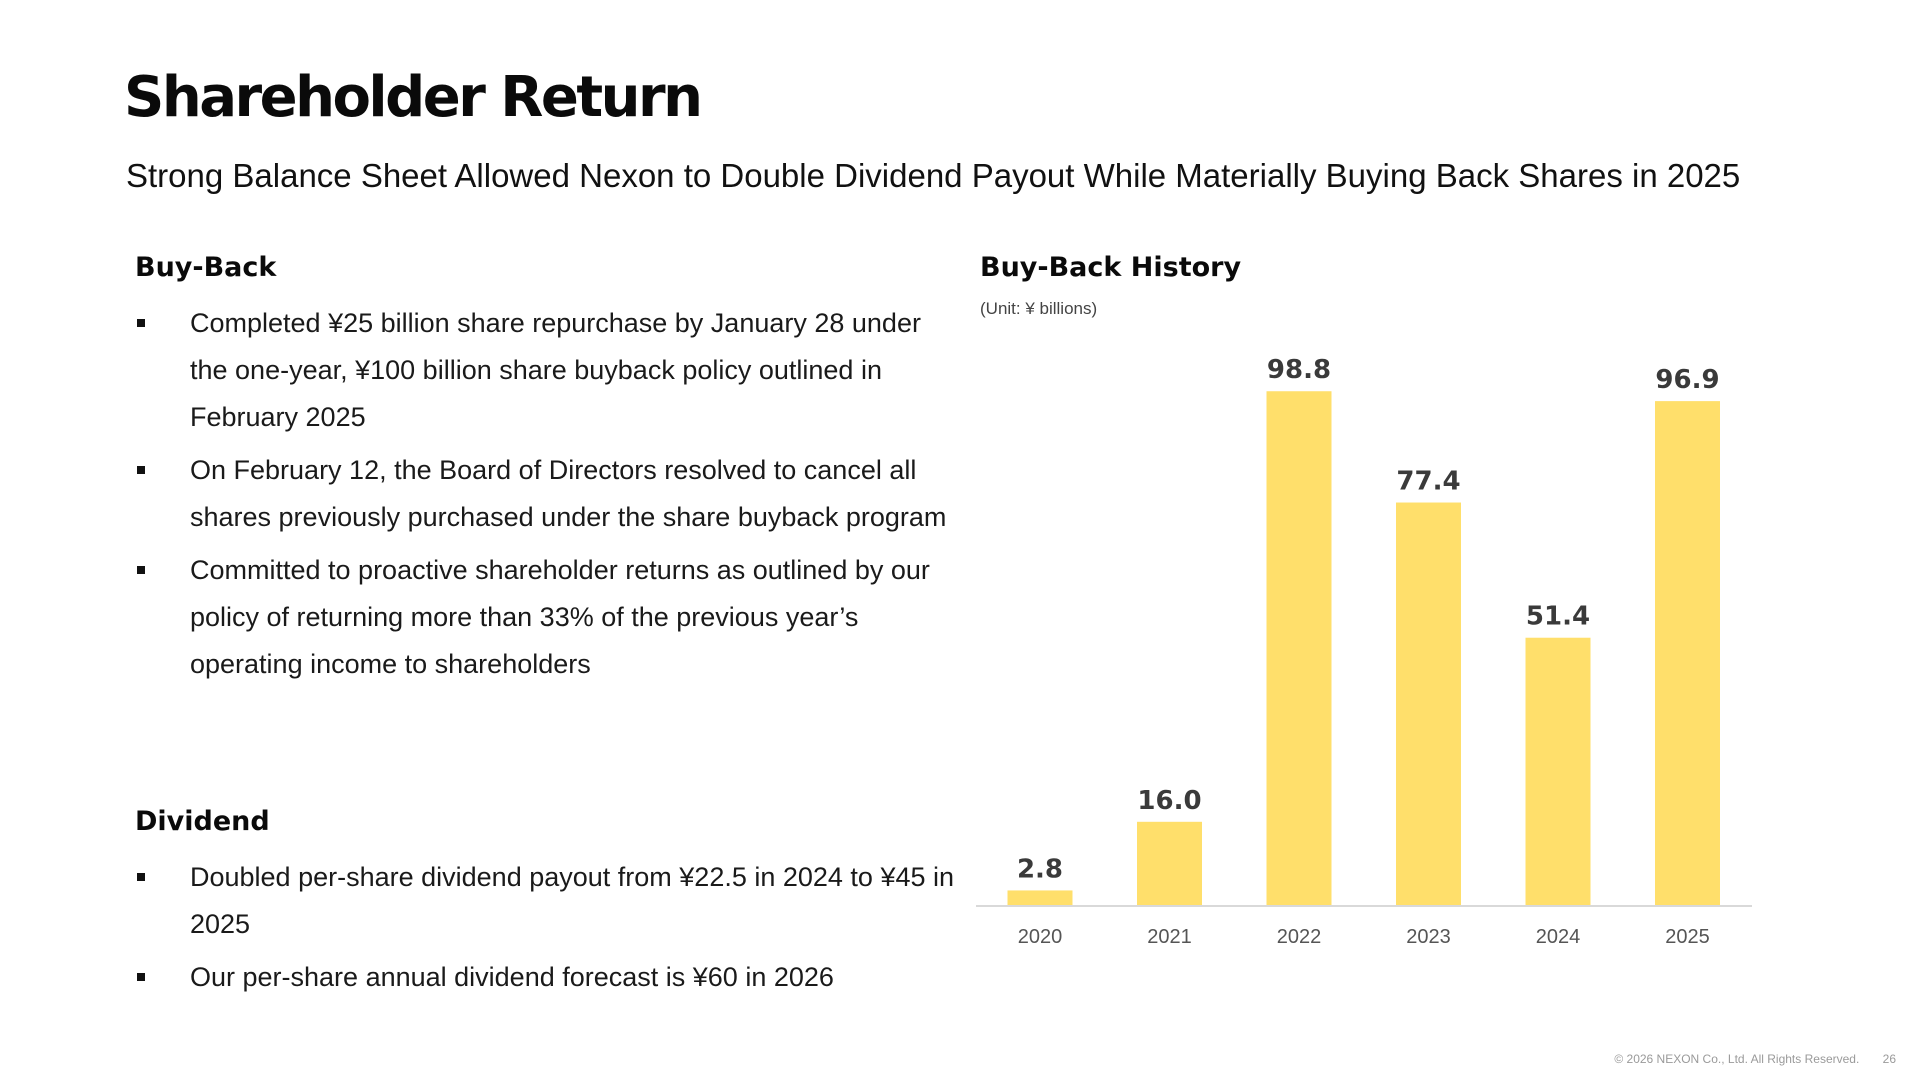  Describe the element at coordinates (1299, 648) in the screenshot. I see `bar-2022` at that location.